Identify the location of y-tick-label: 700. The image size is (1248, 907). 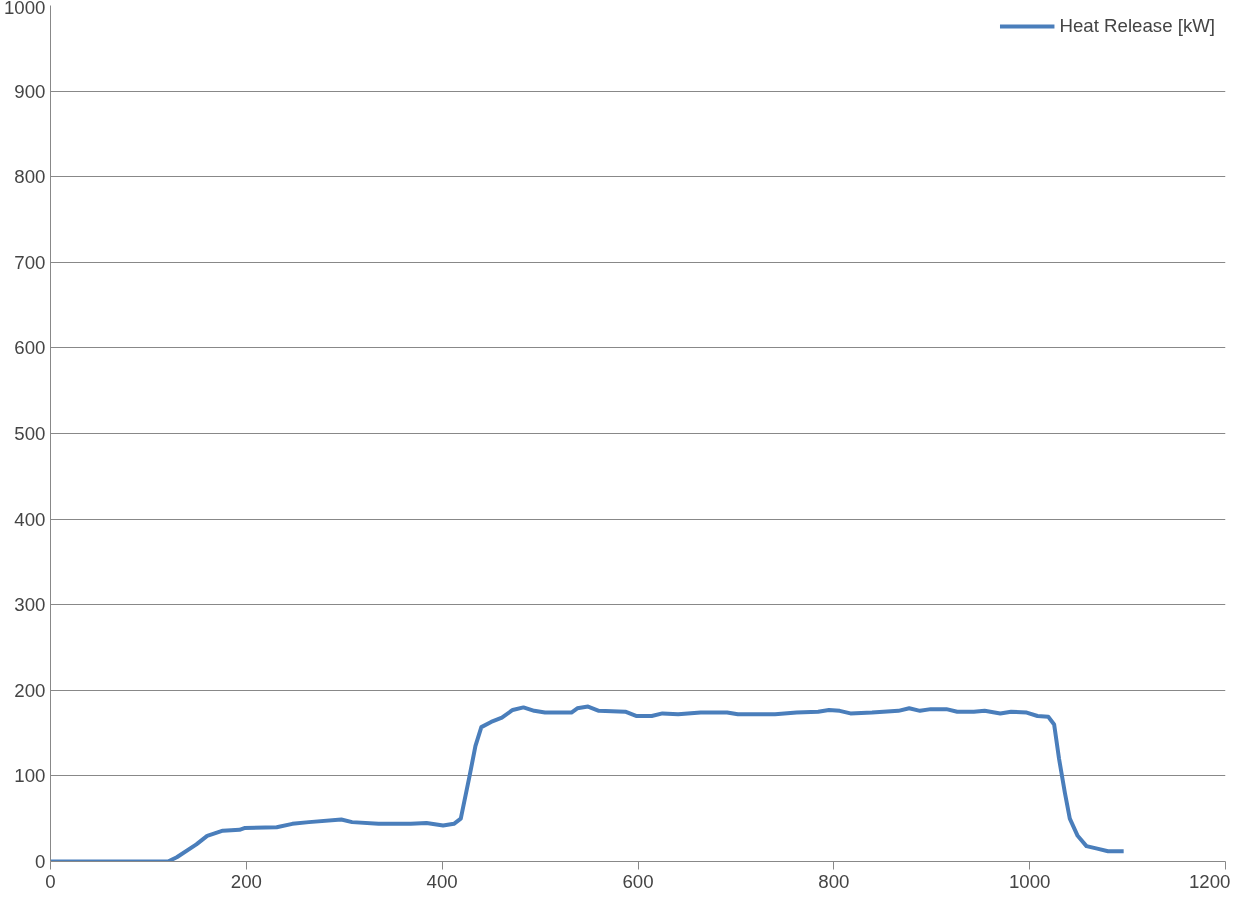
(30, 262).